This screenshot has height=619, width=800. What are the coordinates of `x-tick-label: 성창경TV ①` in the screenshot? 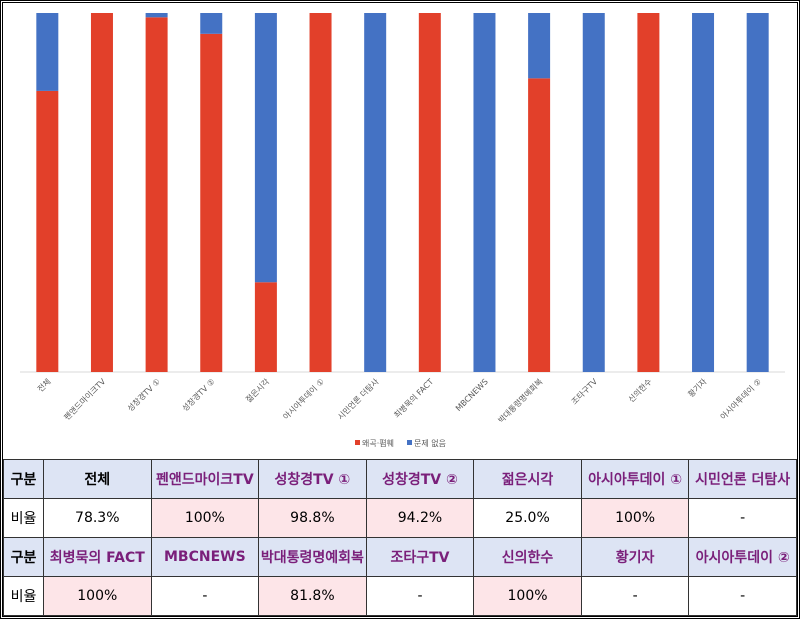 It's located at (143, 394).